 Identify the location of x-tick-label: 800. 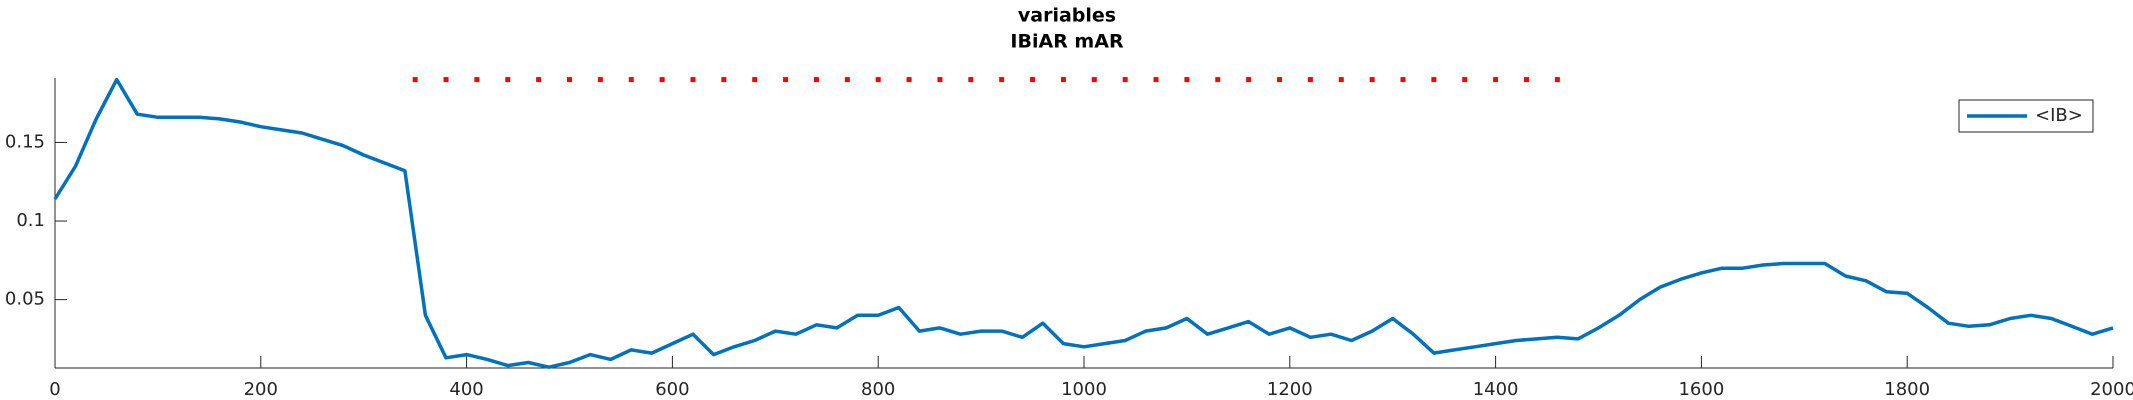
(878, 389).